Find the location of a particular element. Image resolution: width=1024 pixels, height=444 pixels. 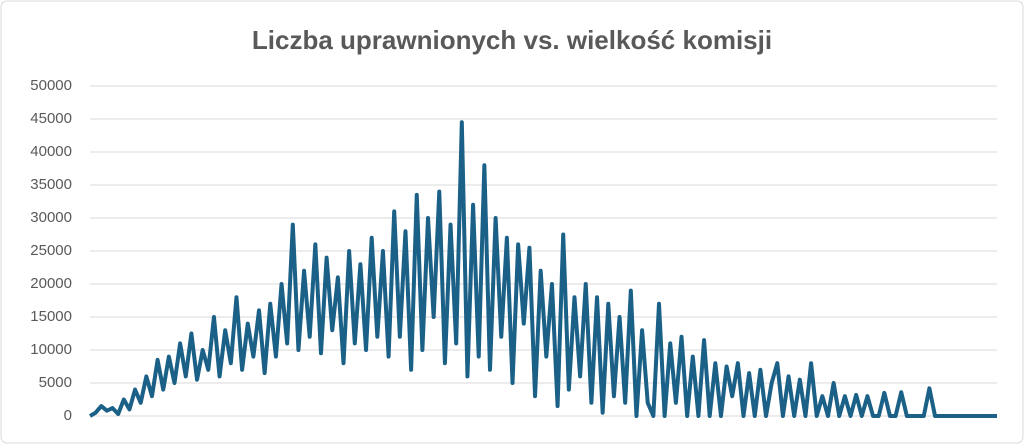

y-tick-label: 10000 is located at coordinates (51, 349).